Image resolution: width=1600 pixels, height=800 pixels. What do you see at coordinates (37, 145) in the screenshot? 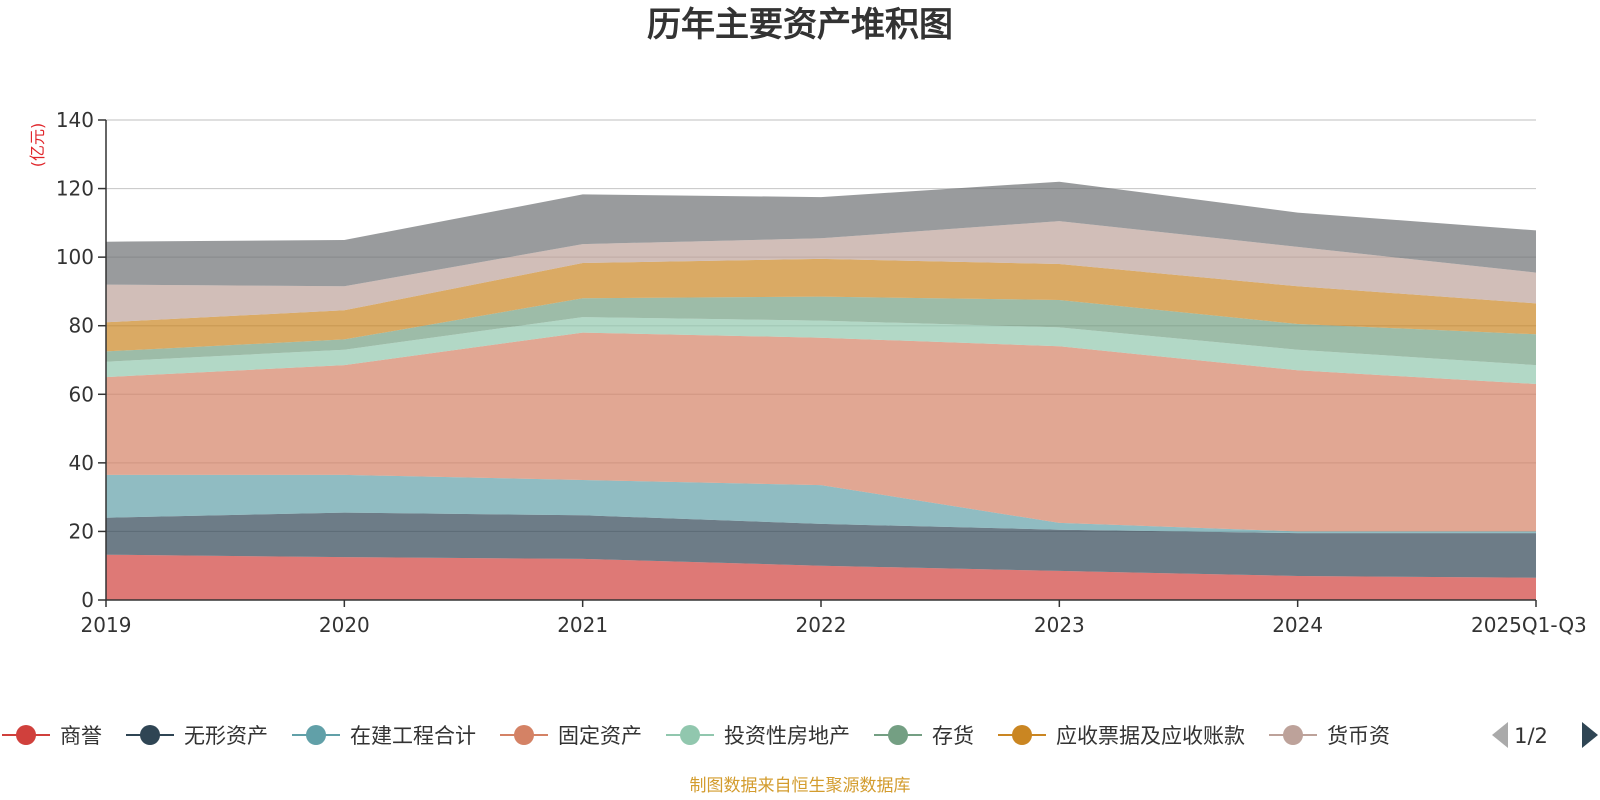
I see `y-axis-unit-label: (亿元)` at bounding box center [37, 145].